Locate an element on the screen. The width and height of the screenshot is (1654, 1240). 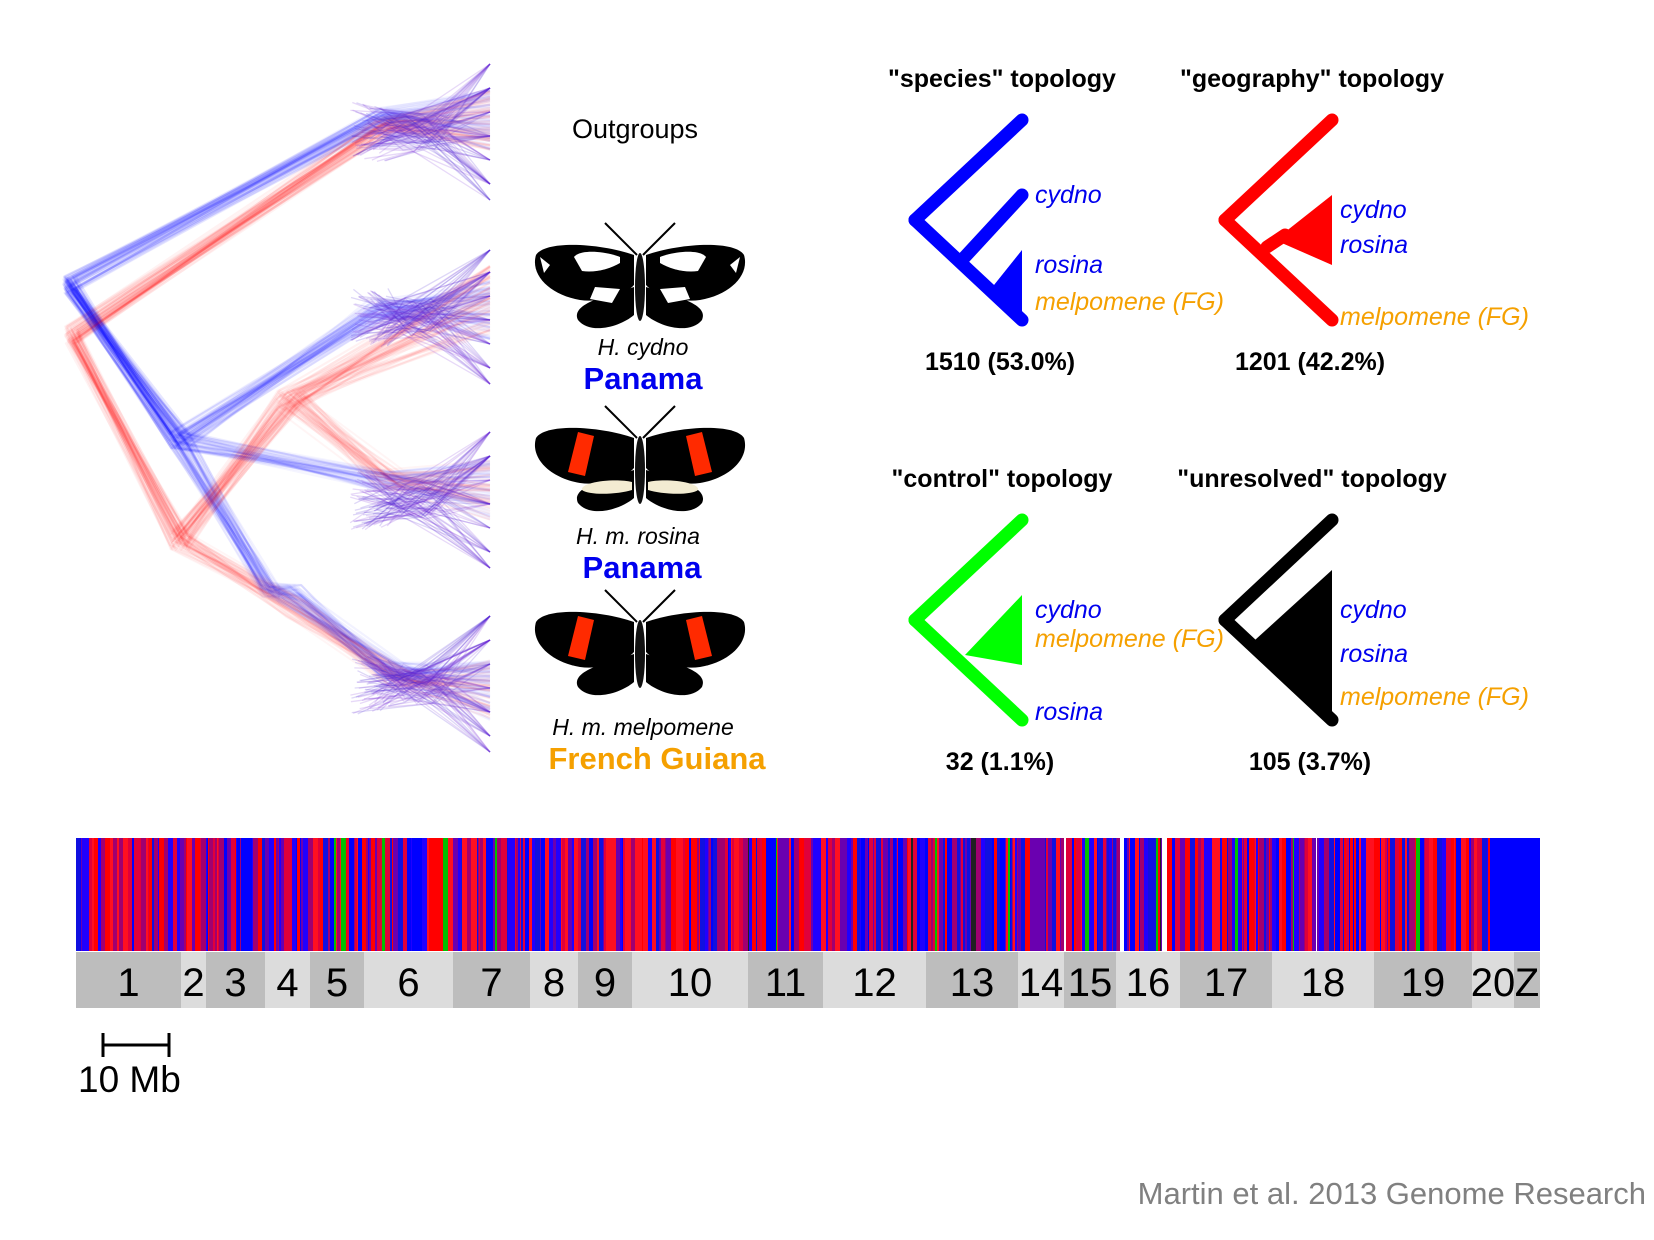
chromosome-label-19: 19 is located at coordinates (1423, 983).